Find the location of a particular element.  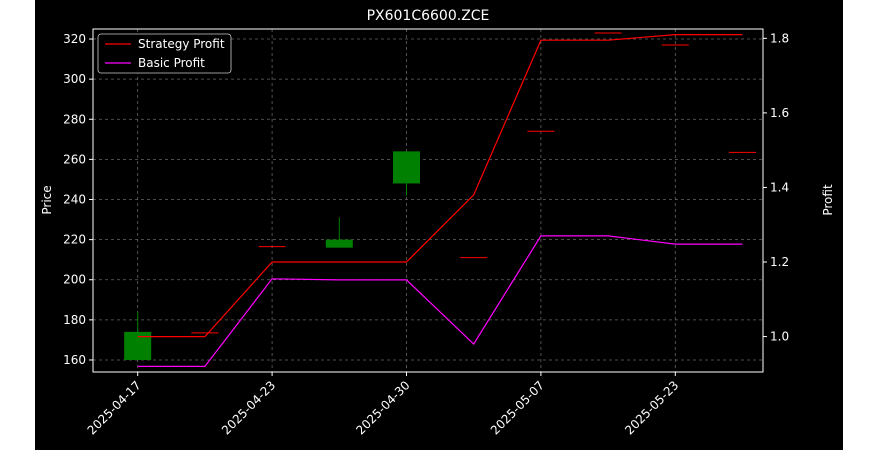

left-tick-label: 280 is located at coordinates (74, 119).